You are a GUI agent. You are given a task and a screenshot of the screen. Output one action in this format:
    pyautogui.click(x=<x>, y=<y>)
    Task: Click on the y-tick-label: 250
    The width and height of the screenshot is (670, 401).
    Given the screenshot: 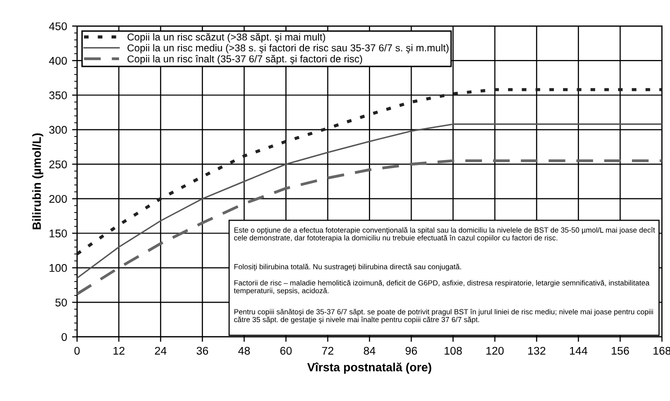 What is the action you would take?
    pyautogui.click(x=58, y=164)
    